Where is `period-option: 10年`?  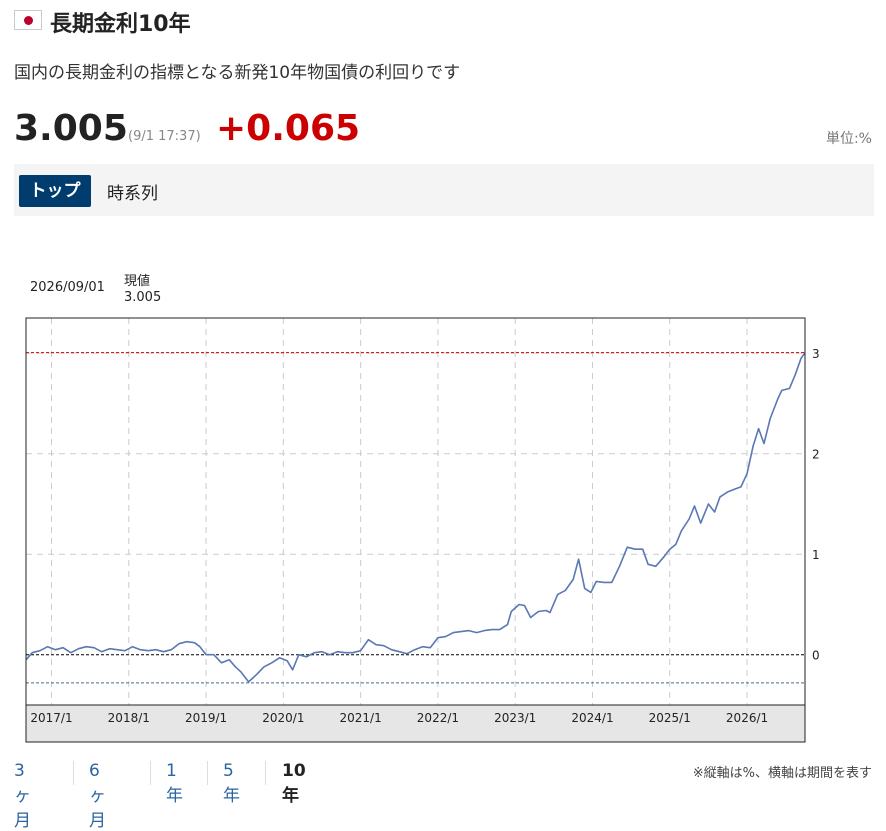 period-option: 10年 is located at coordinates (294, 783).